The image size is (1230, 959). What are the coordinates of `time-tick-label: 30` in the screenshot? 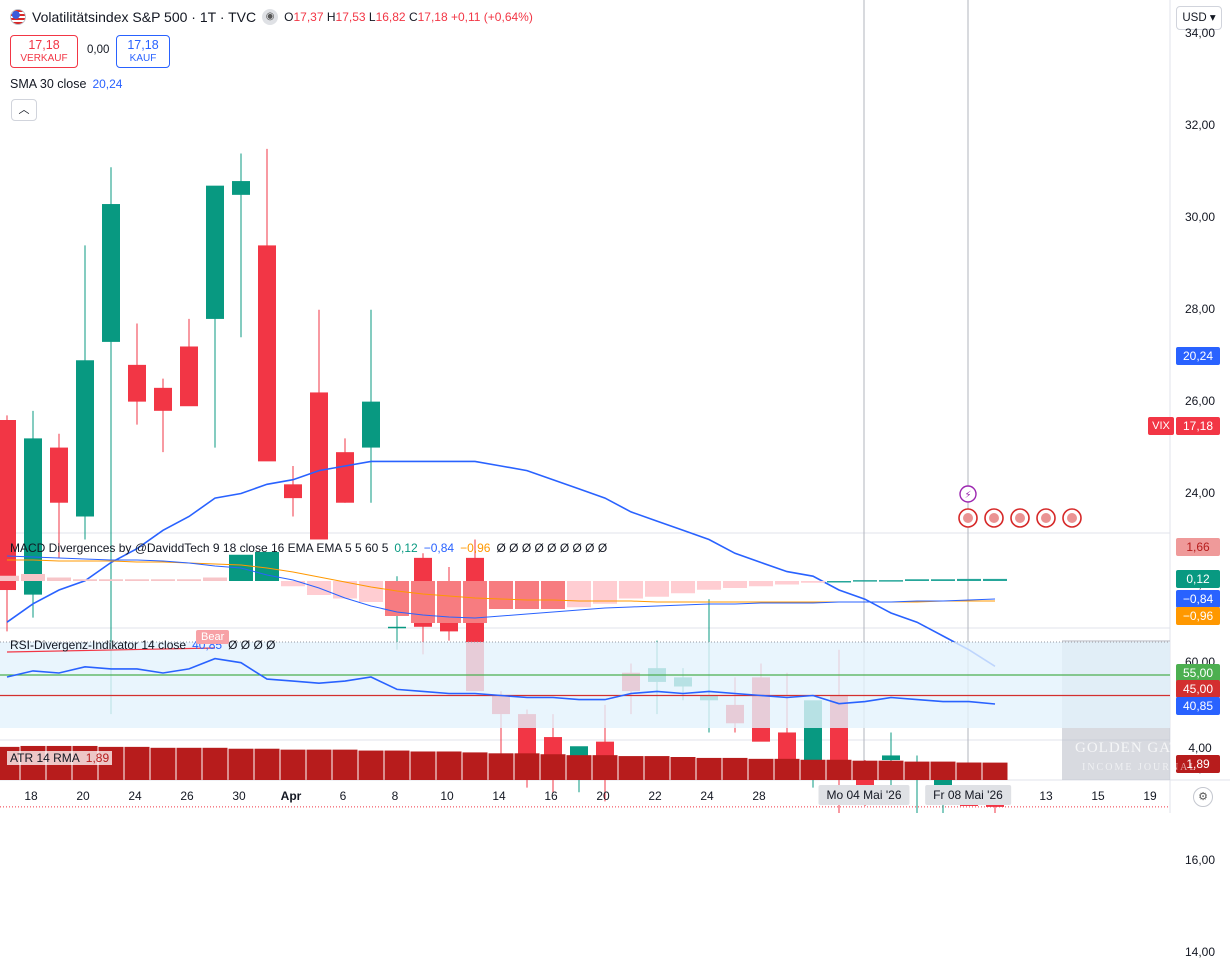 It's located at (239, 796).